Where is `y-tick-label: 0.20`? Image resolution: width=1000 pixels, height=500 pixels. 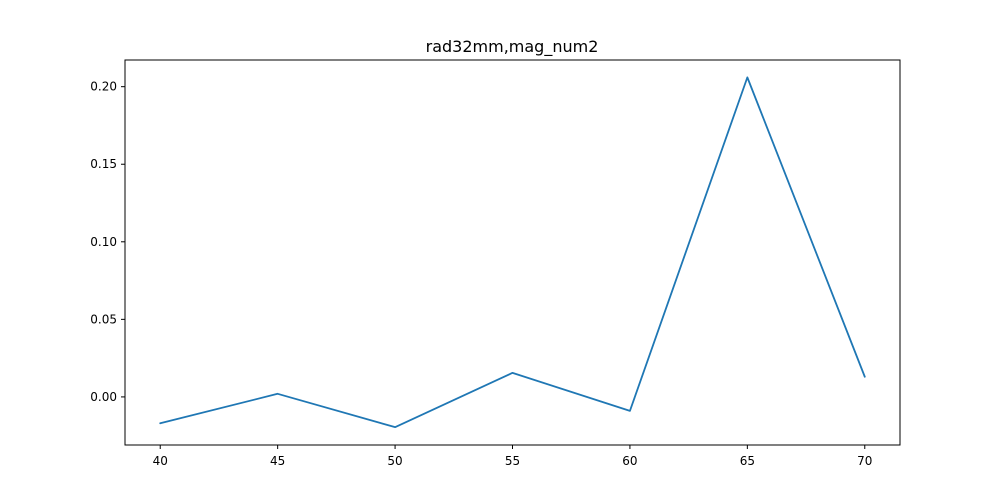 y-tick-label: 0.20 is located at coordinates (103, 87).